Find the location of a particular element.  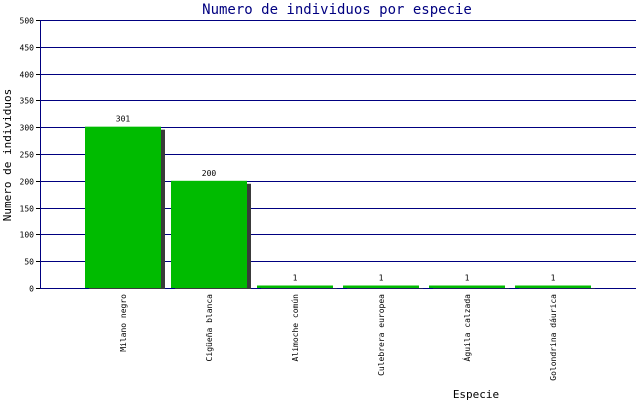

y-tick-label: 0 is located at coordinates (31, 289).